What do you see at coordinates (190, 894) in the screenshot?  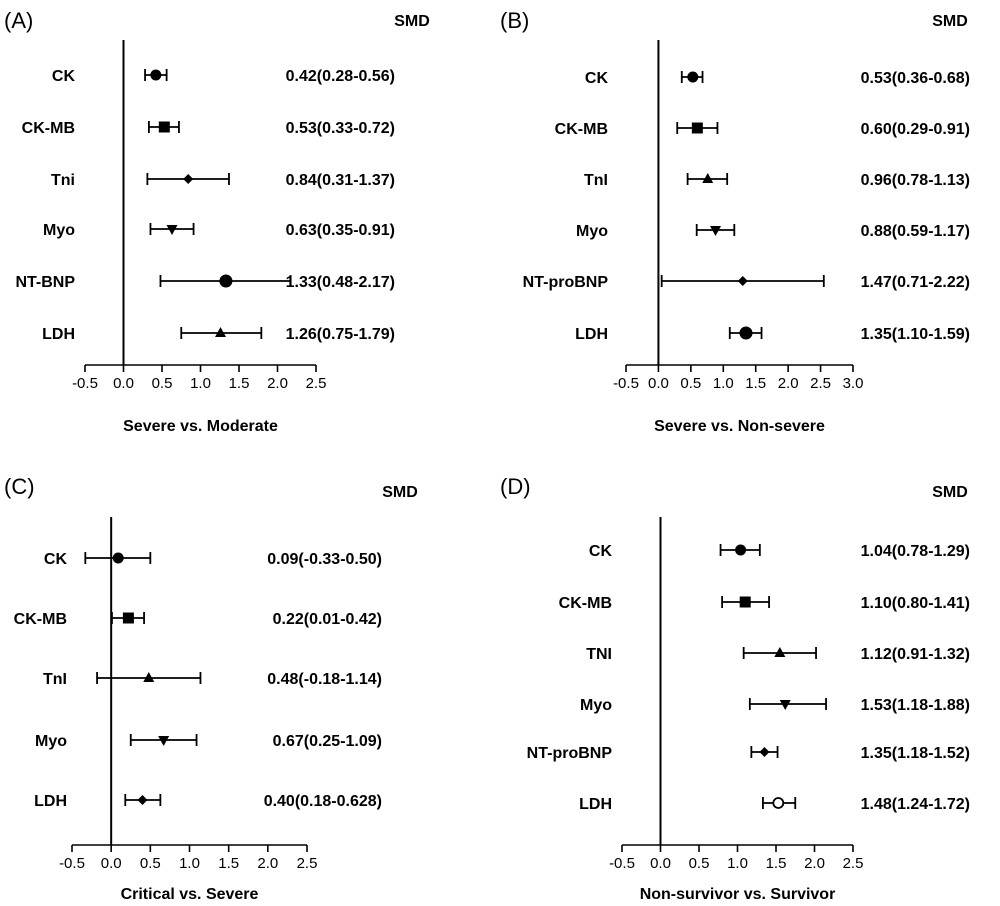 I see `x-axis-title: Critical vs. Severe` at bounding box center [190, 894].